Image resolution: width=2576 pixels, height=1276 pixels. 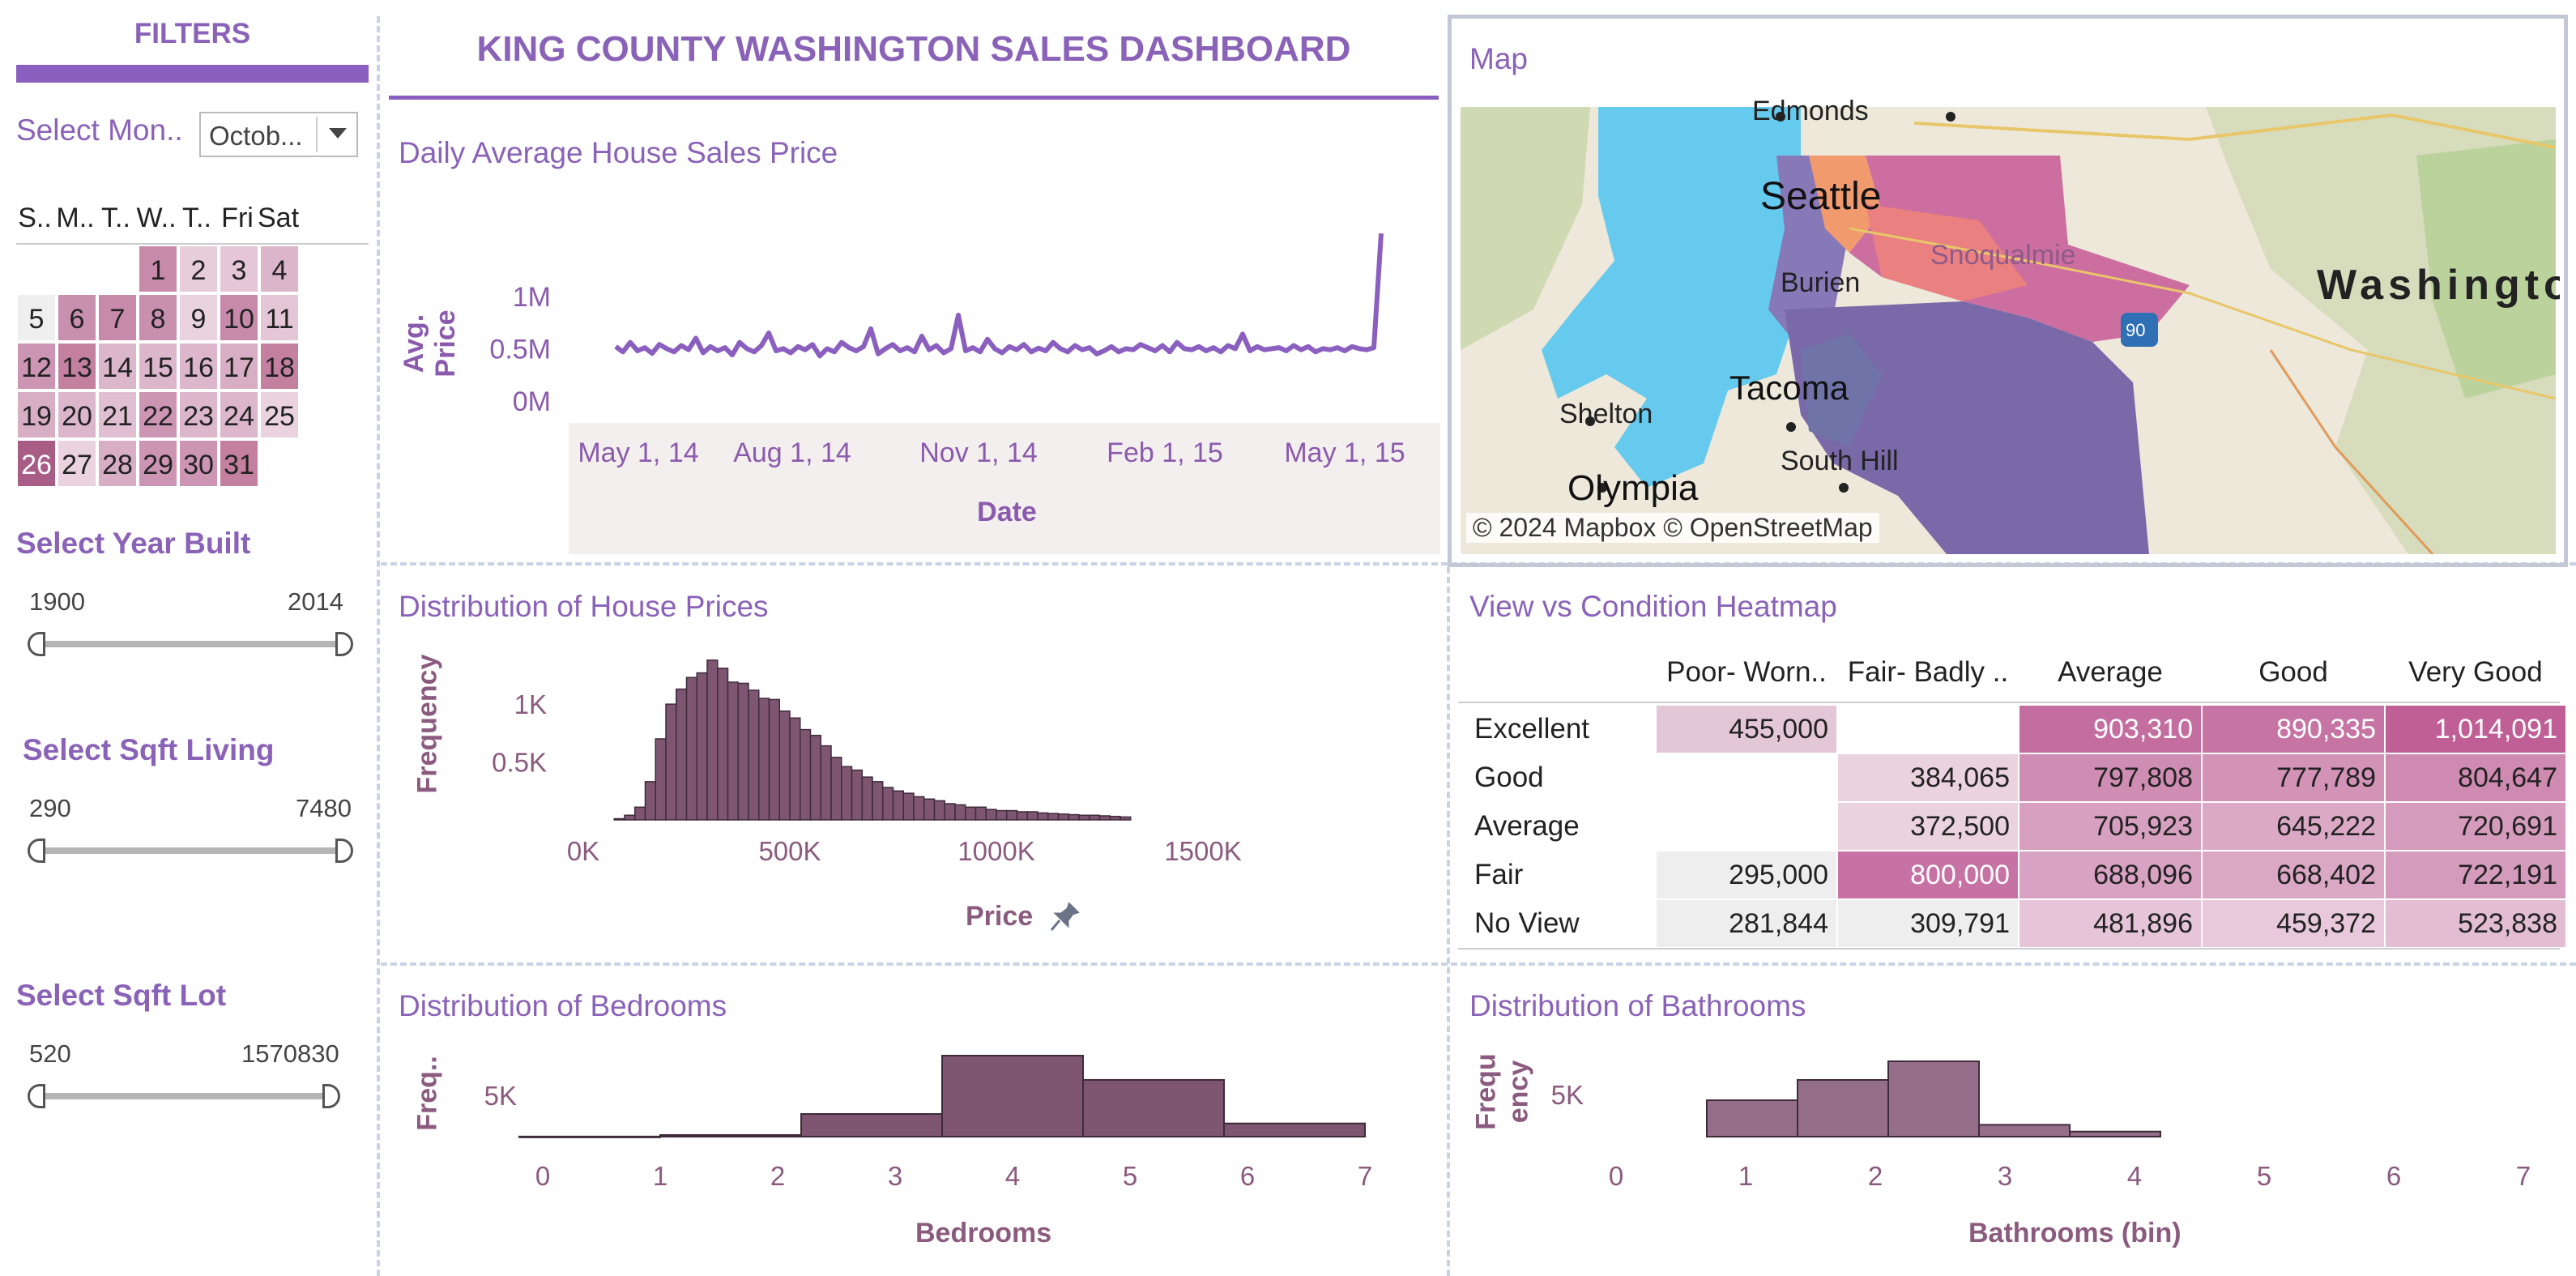 I want to click on heatmap-cell: 903,310, so click(x=2111, y=729).